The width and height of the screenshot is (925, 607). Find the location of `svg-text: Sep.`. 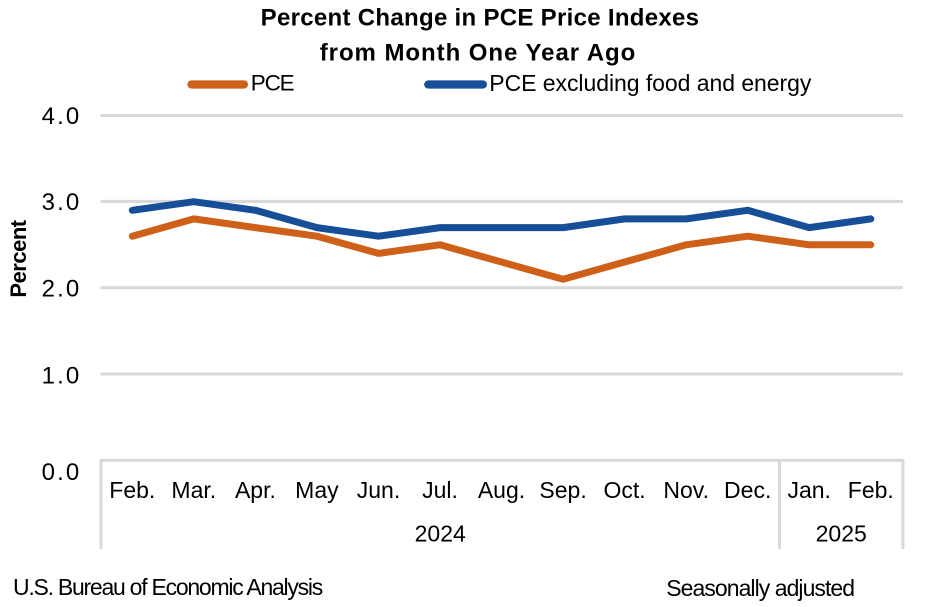

svg-text: Sep. is located at coordinates (562, 490).